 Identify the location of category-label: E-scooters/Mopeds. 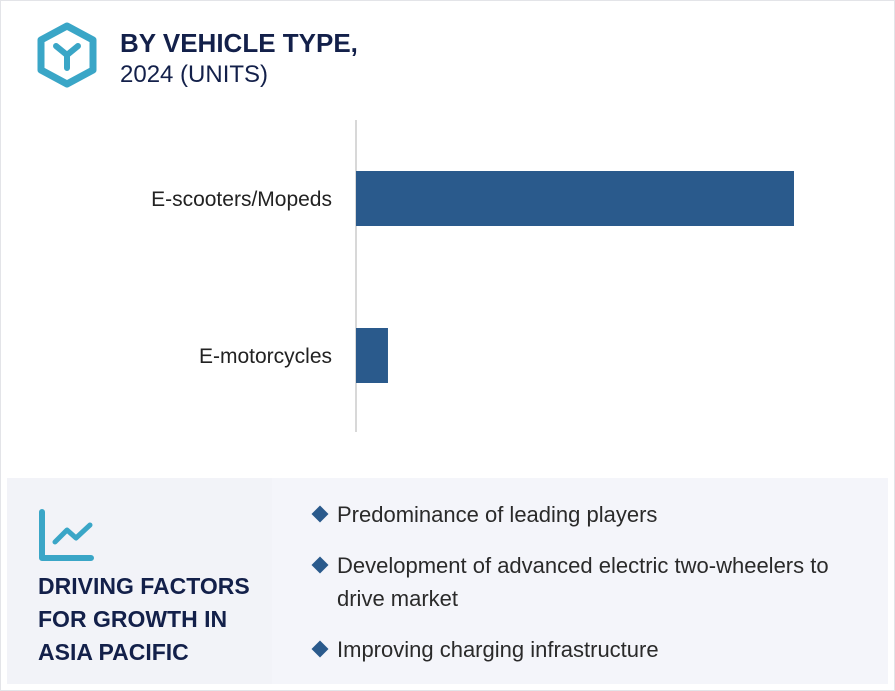
(241, 199).